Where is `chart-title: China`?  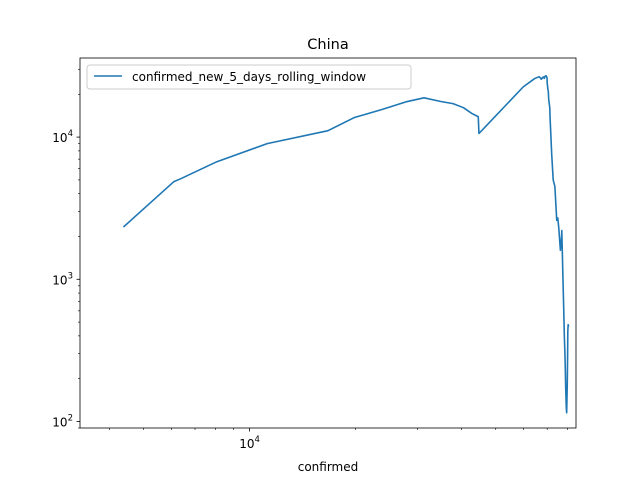
chart-title: China is located at coordinates (327, 45).